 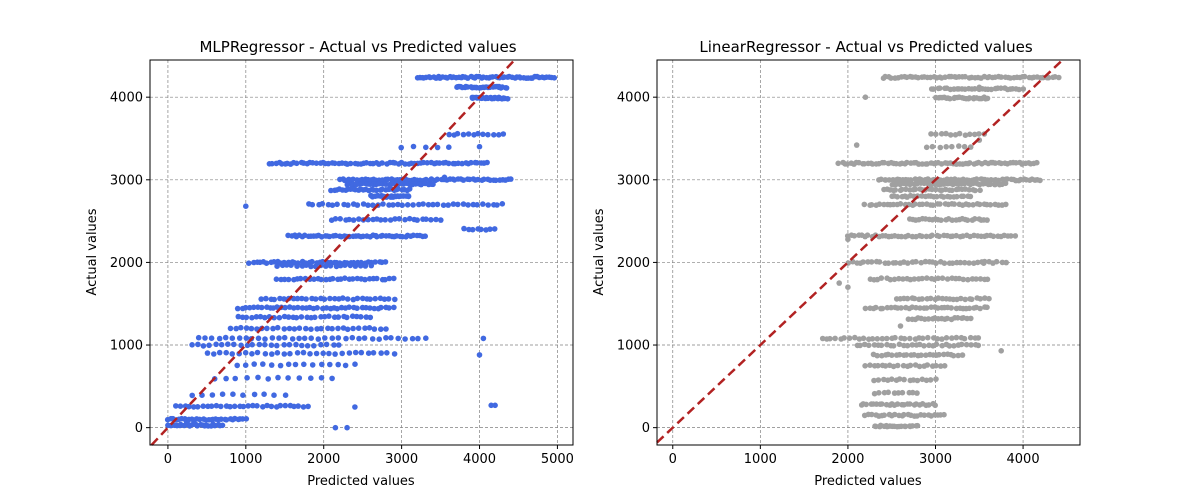 What do you see at coordinates (1023, 459) in the screenshot?
I see `x-tick-label: 4000` at bounding box center [1023, 459].